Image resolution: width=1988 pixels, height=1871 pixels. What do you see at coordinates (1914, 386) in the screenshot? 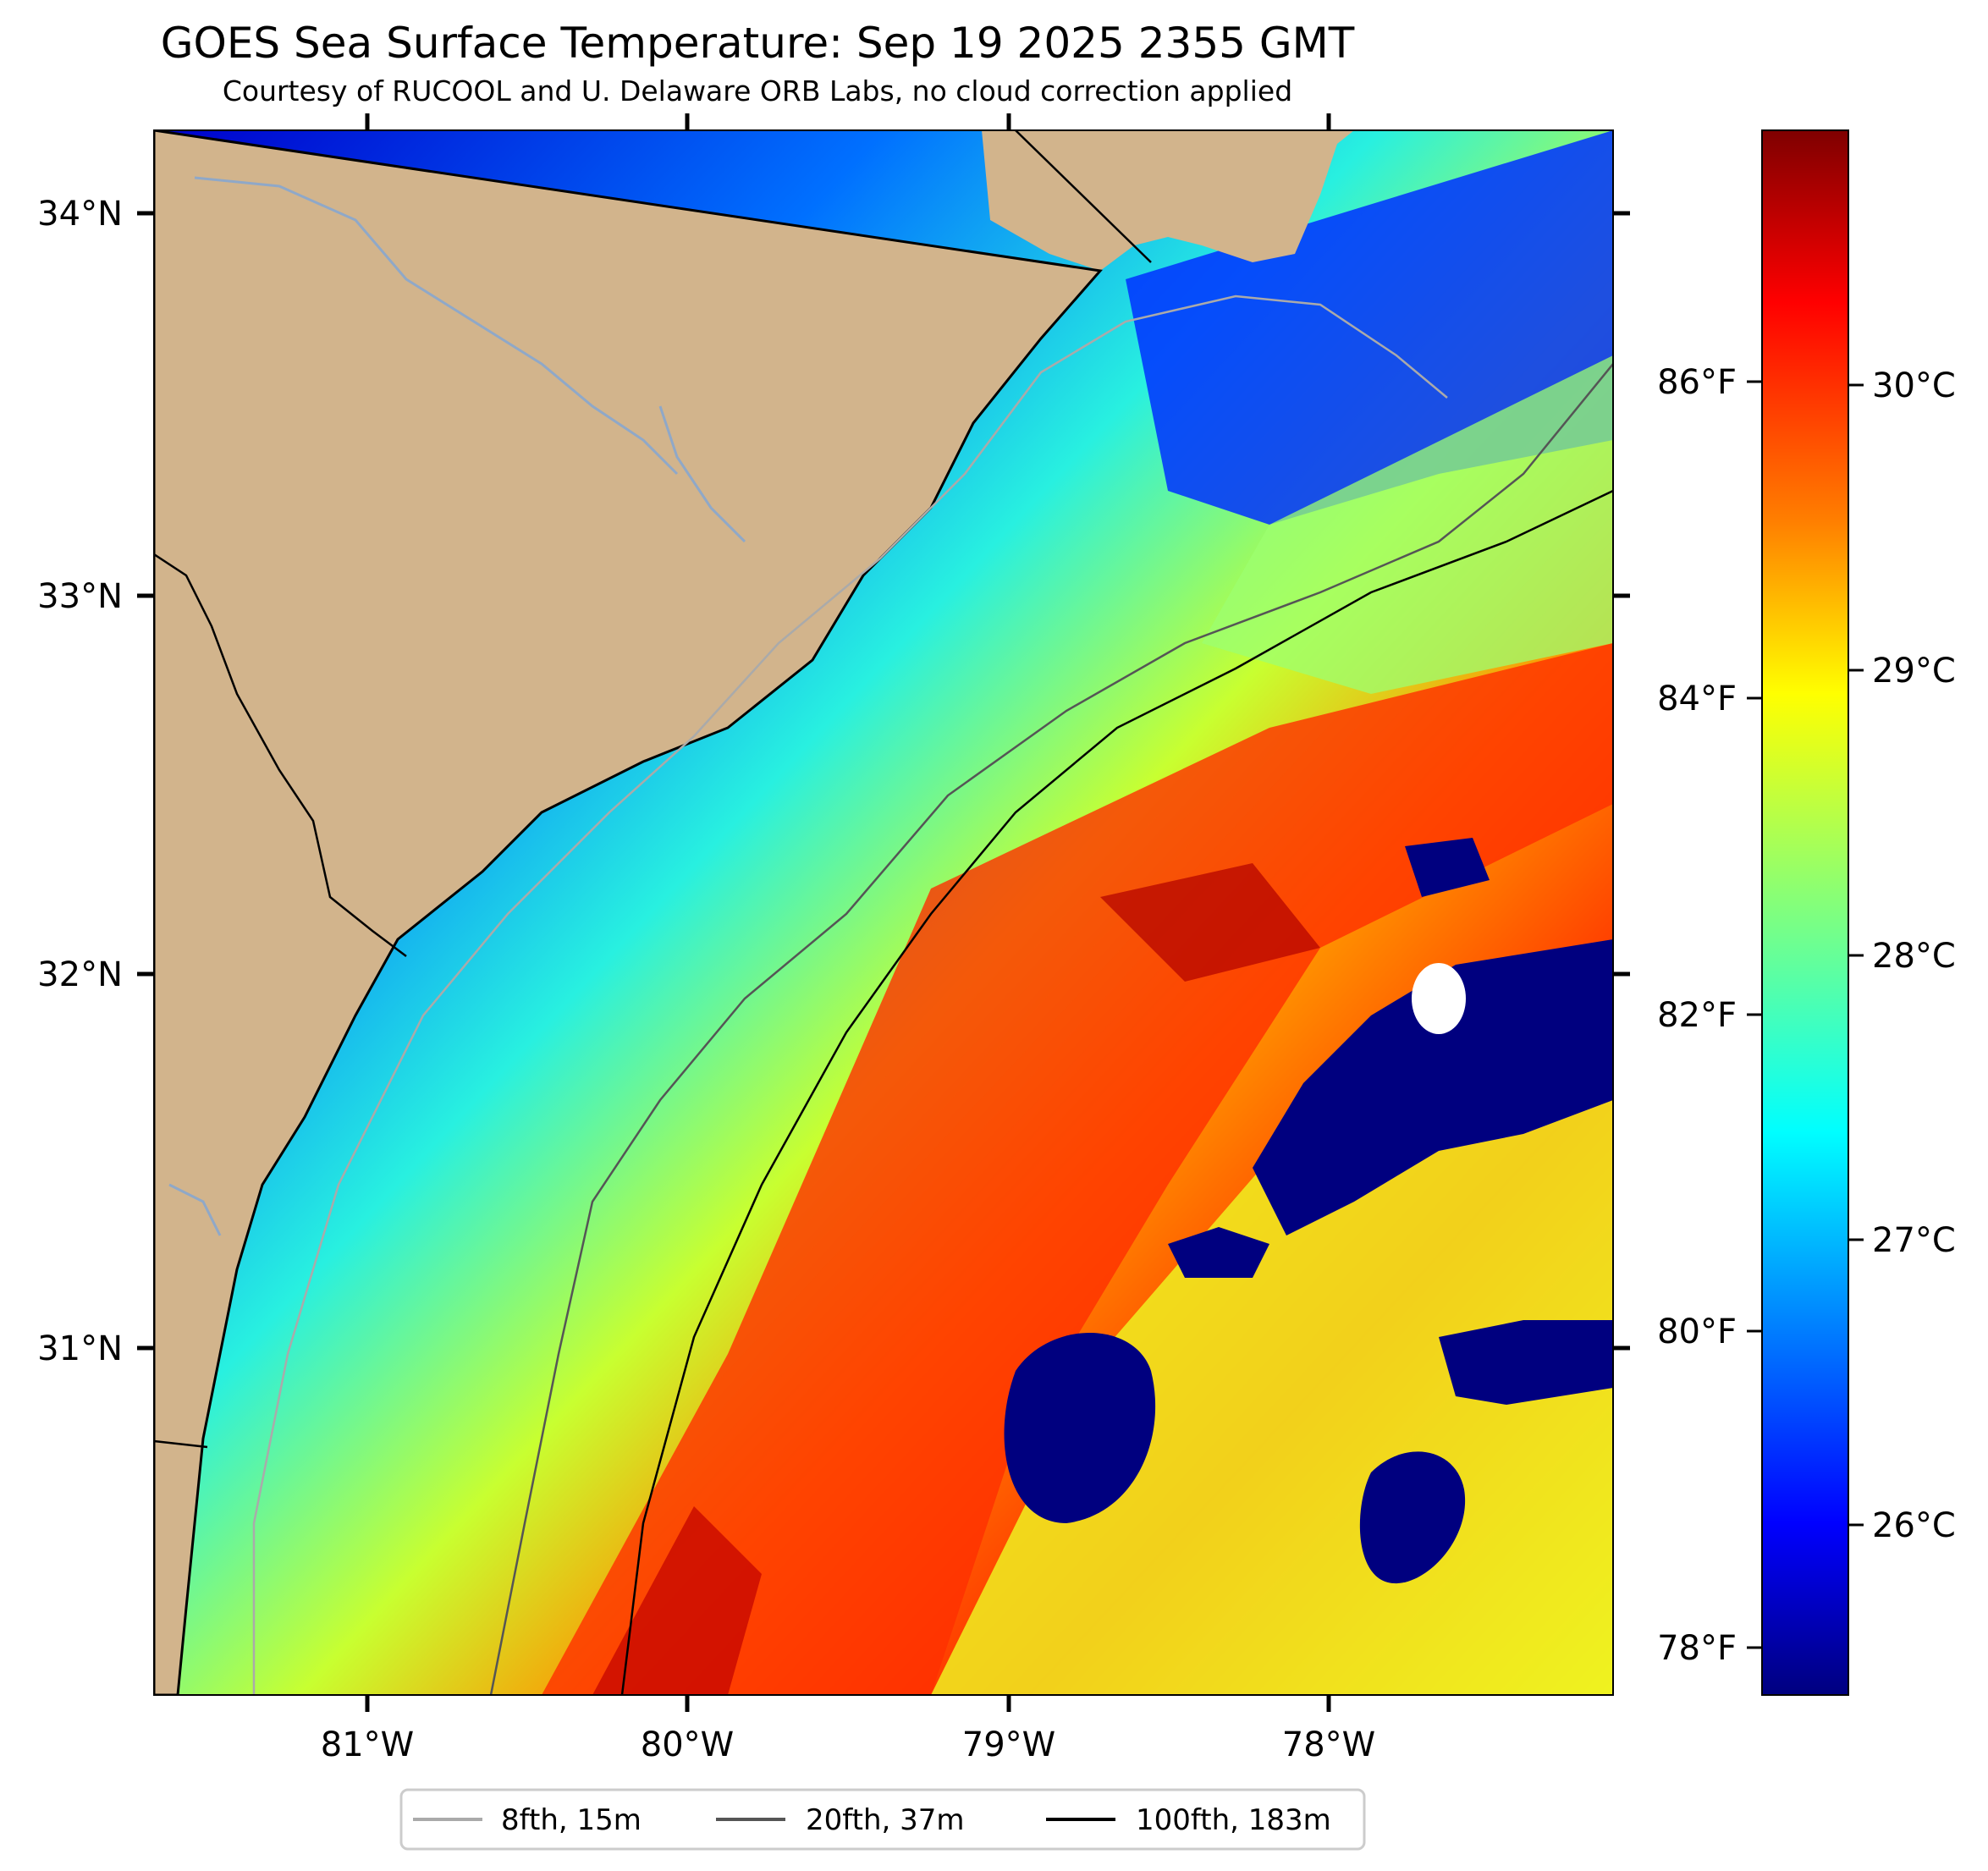
I see `colorbar-c-label: 30°C` at bounding box center [1914, 386].